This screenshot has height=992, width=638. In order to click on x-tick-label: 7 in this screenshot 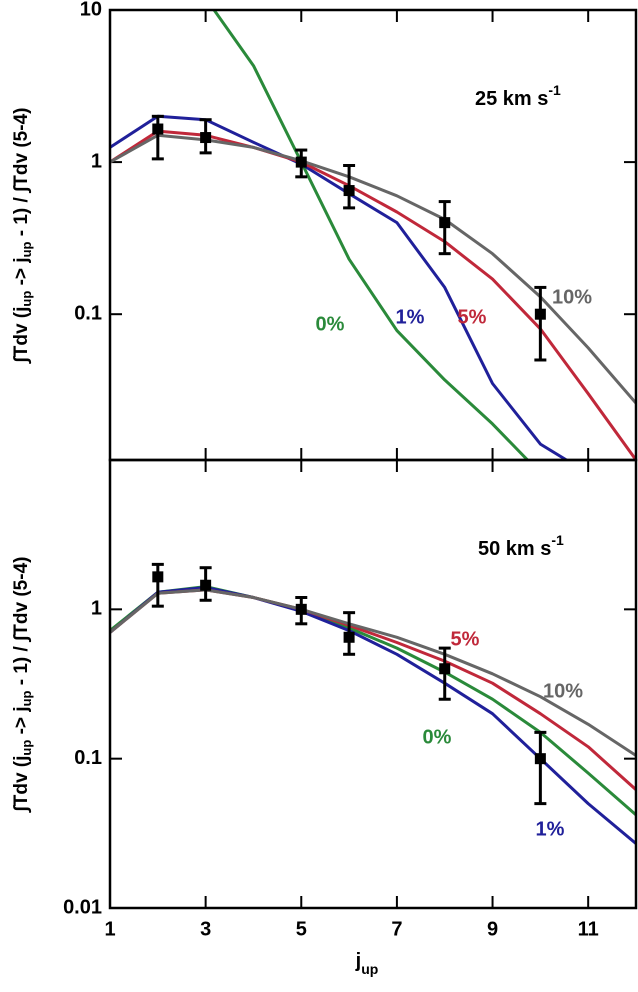, I will do `click(396, 929)`.